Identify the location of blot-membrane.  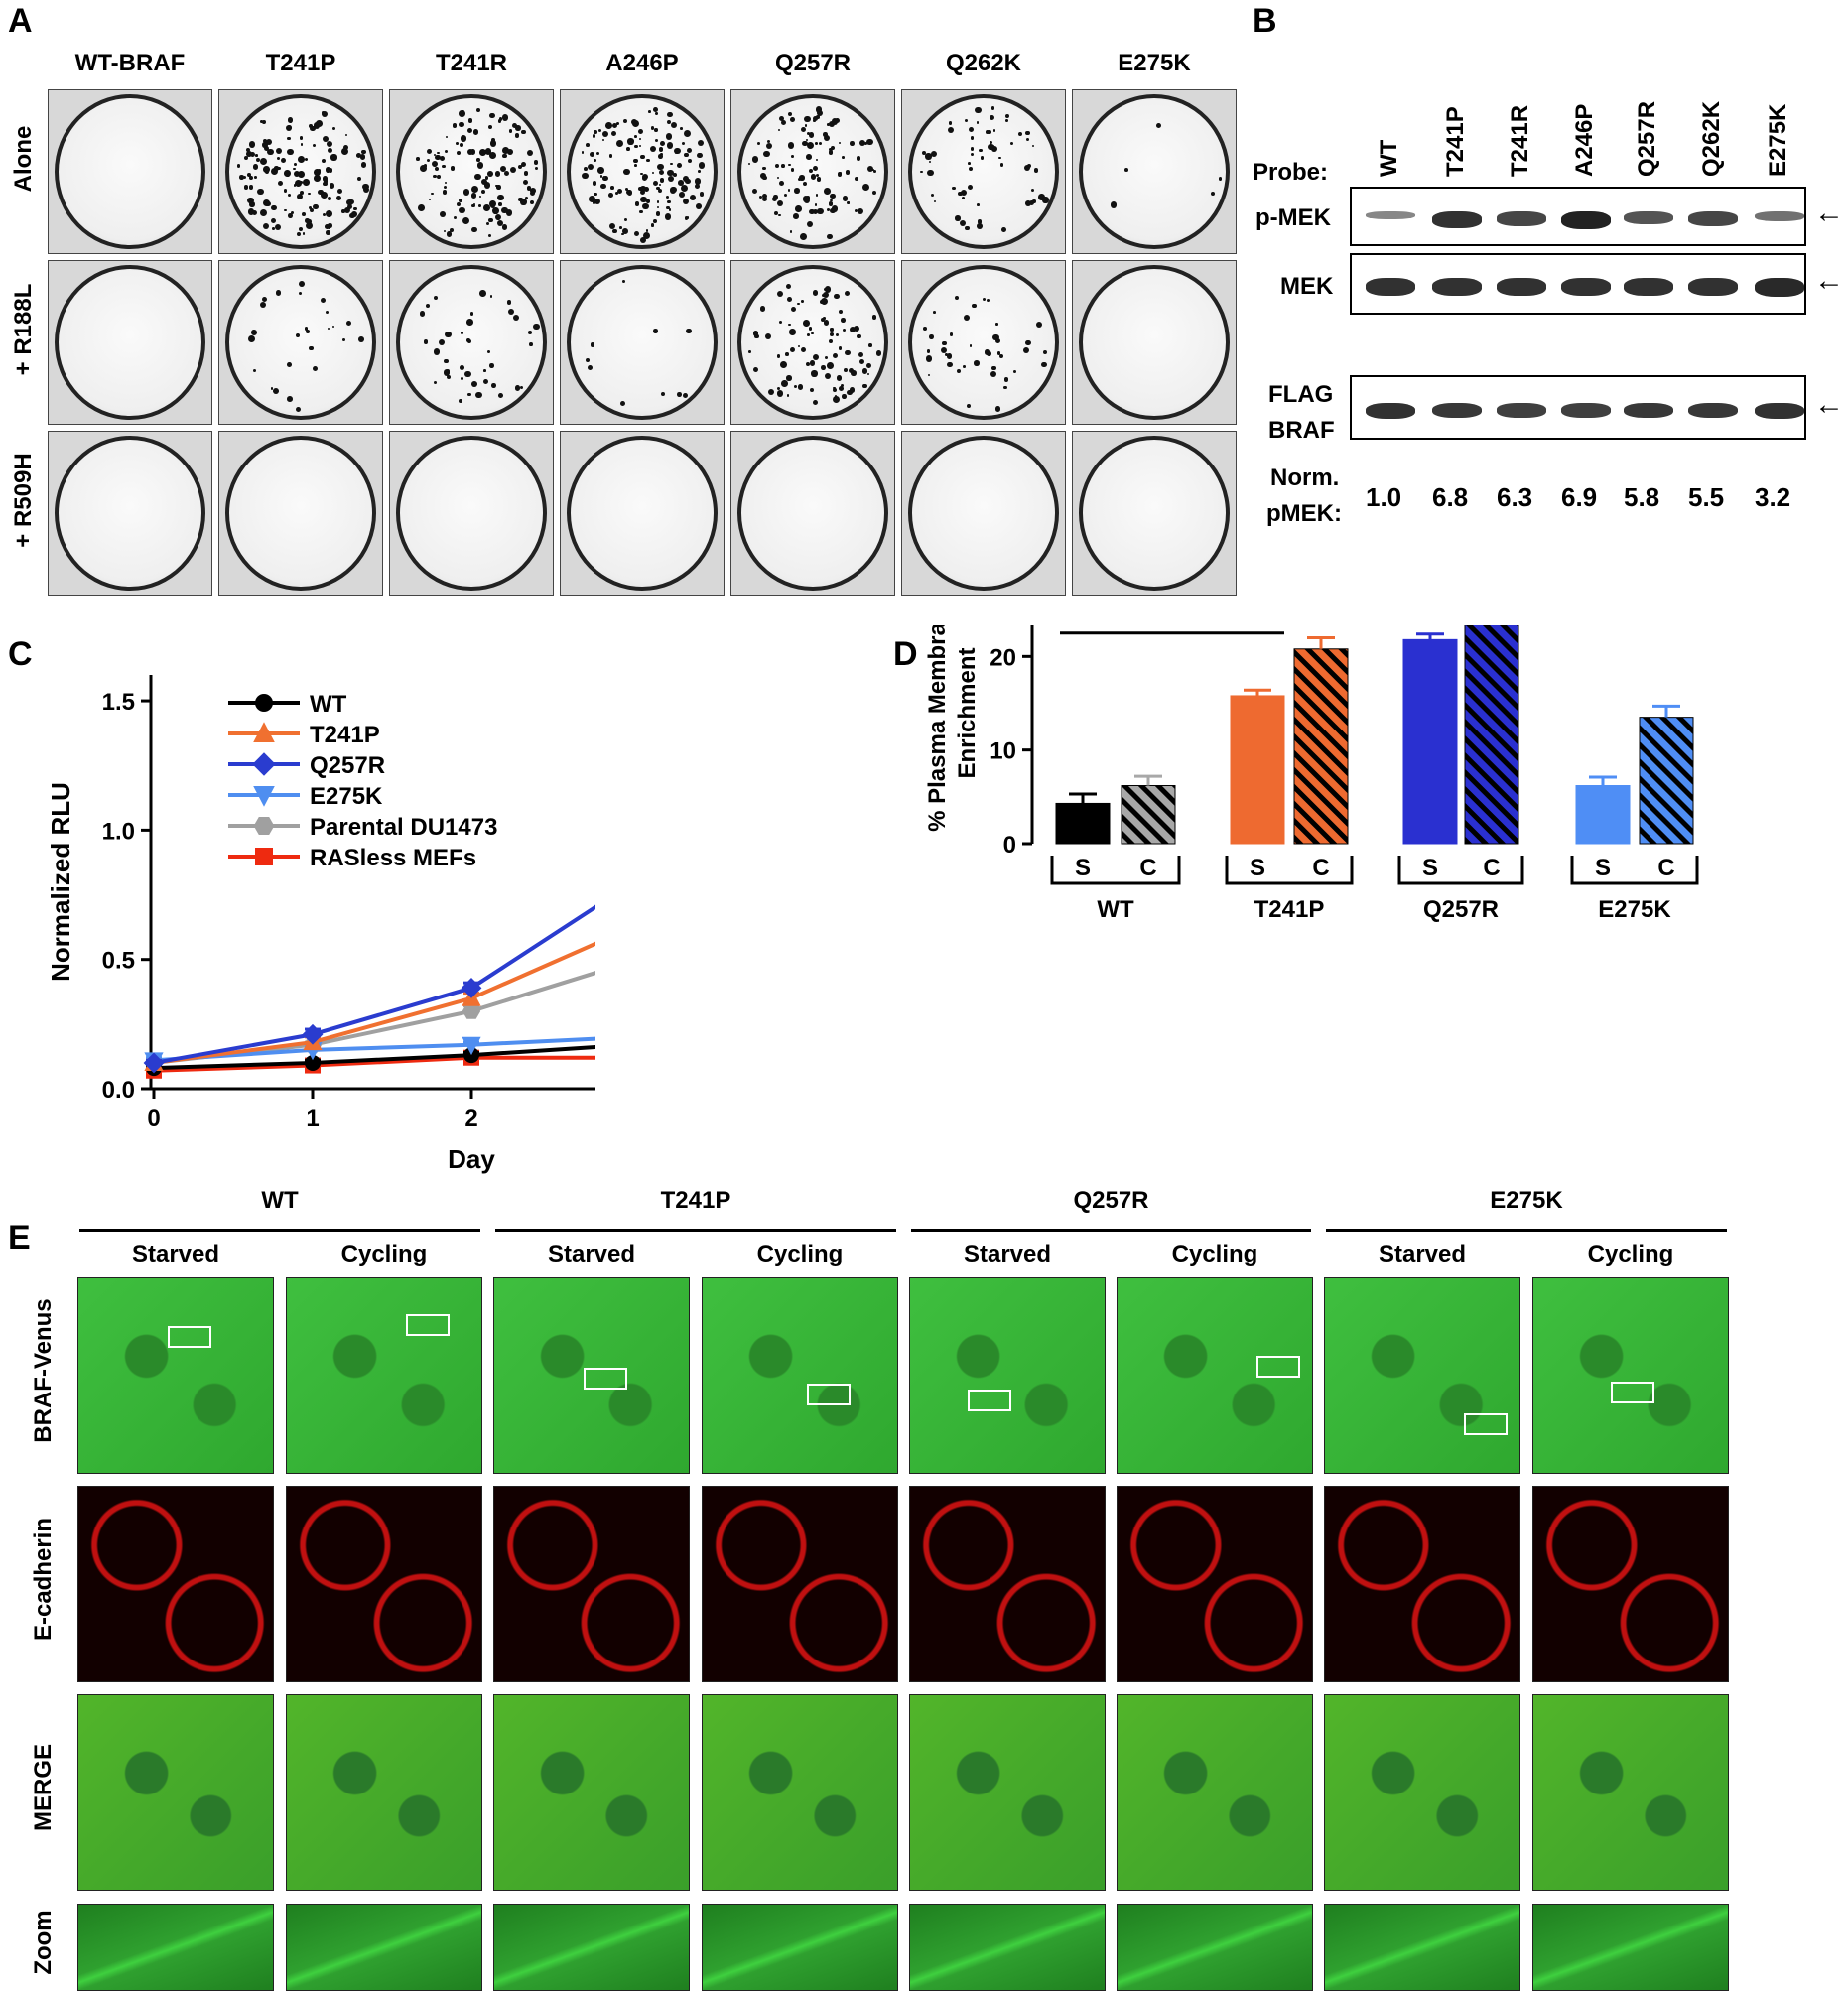
(1578, 408).